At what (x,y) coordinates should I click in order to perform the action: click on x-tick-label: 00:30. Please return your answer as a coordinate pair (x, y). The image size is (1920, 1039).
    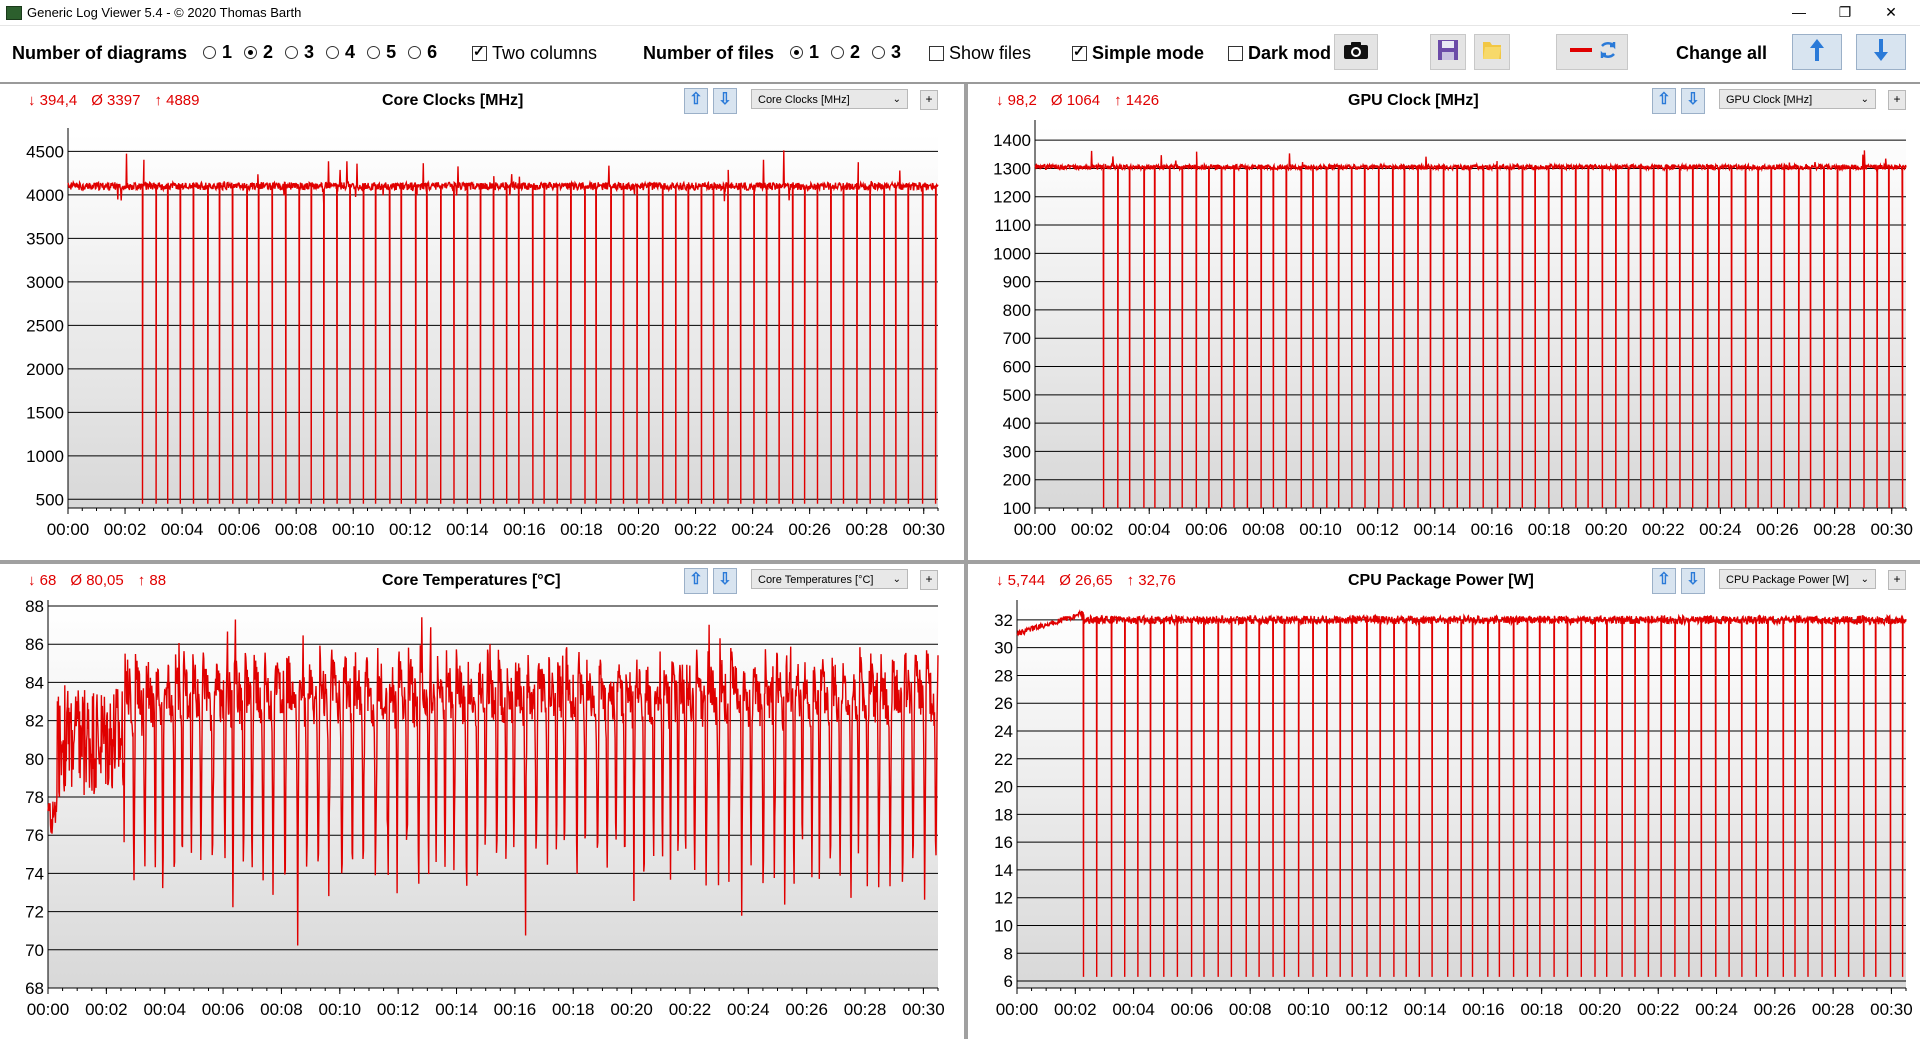
    Looking at the image, I should click on (1891, 529).